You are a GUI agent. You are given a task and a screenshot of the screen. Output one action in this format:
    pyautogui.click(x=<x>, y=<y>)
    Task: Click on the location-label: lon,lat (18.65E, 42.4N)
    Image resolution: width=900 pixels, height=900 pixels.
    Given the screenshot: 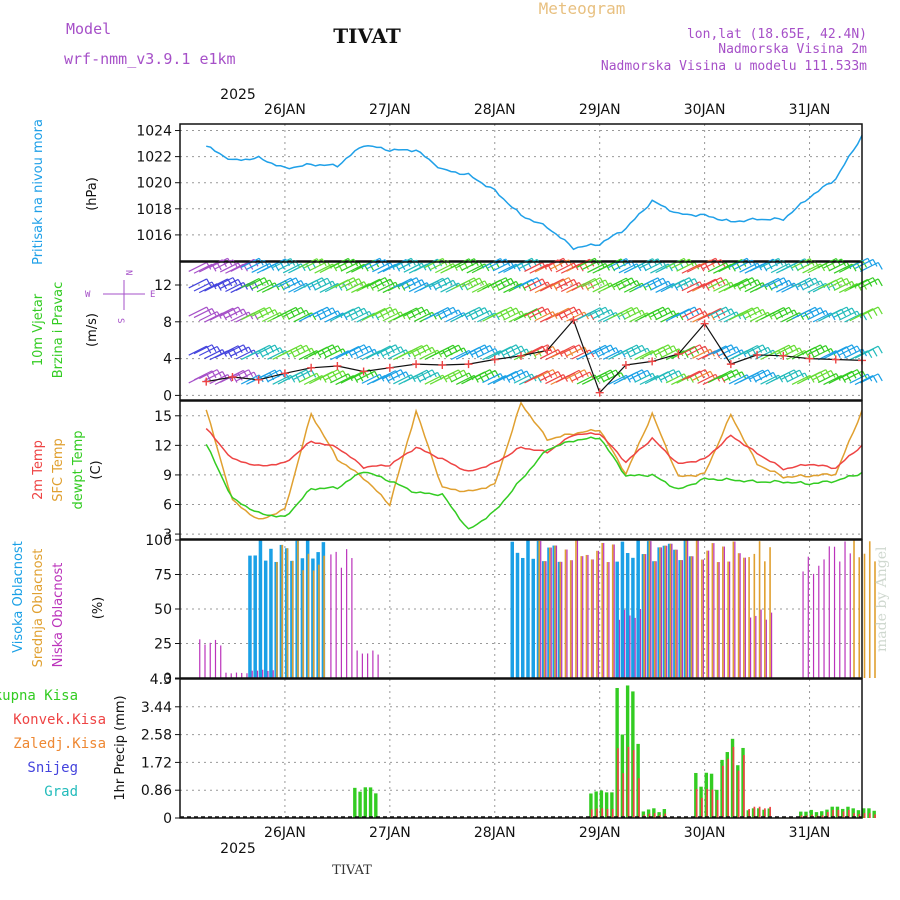 What is the action you would take?
    pyautogui.click(x=777, y=34)
    